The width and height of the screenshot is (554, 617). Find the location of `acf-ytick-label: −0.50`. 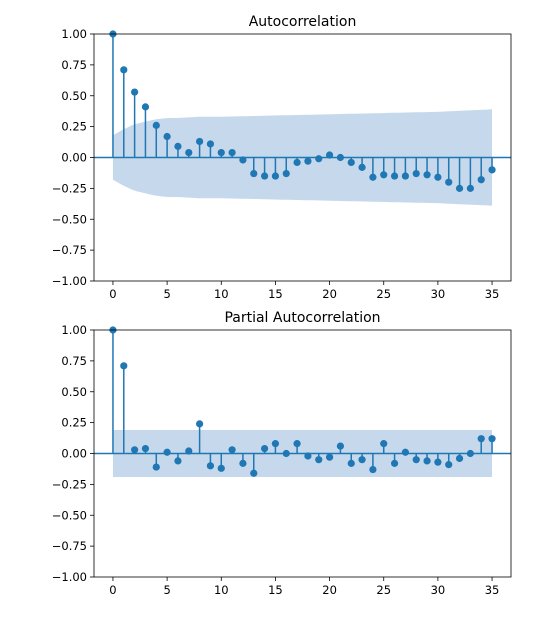

acf-ytick-label: −0.50 is located at coordinates (69, 219).